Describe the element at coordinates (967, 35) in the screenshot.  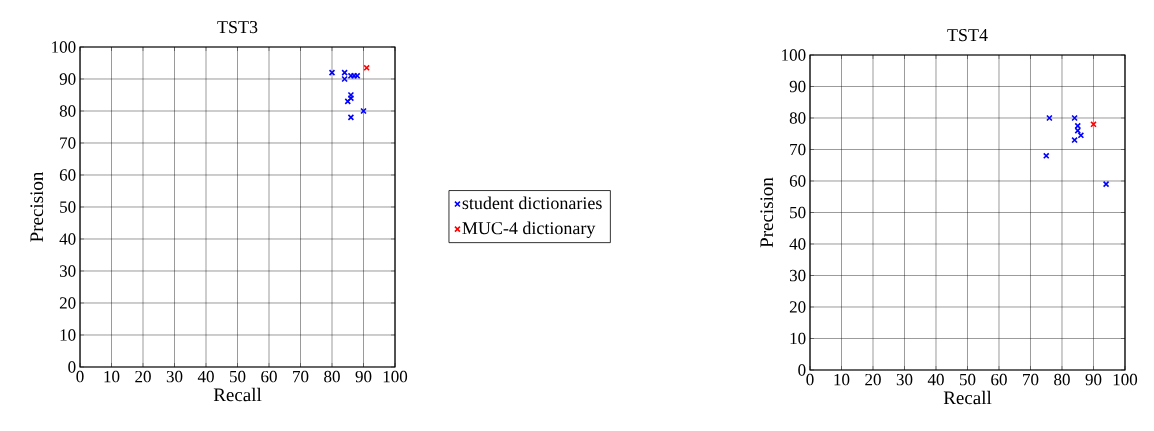
I see `chart-title: TST4` at that location.